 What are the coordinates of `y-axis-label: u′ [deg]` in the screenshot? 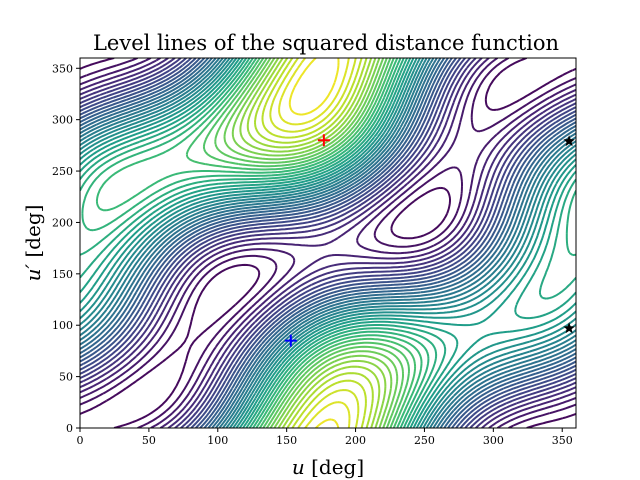 It's located at (33, 243).